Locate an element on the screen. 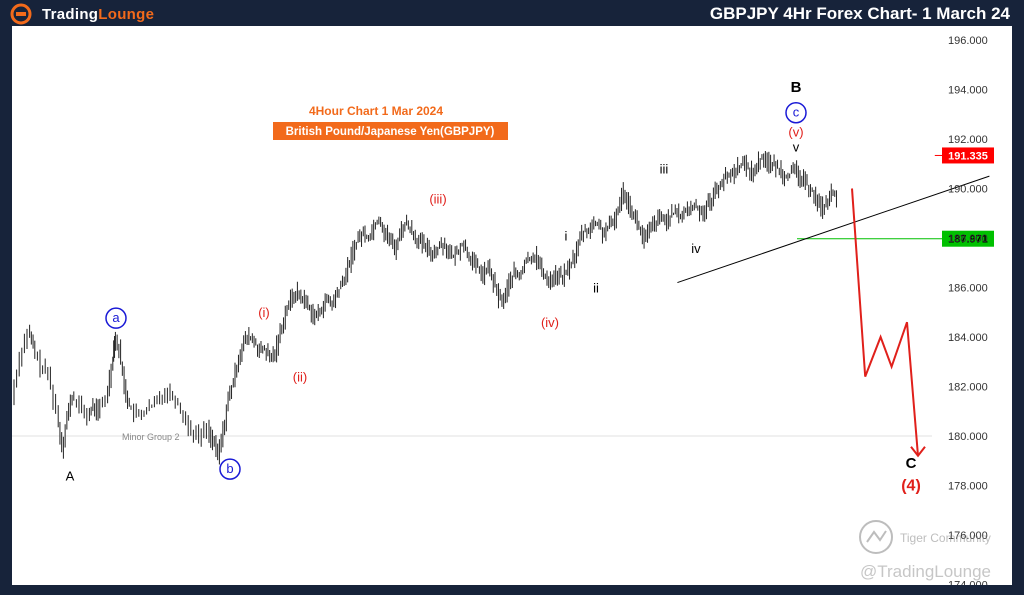 The height and width of the screenshot is (595, 1024). wave-label: i is located at coordinates (566, 235).